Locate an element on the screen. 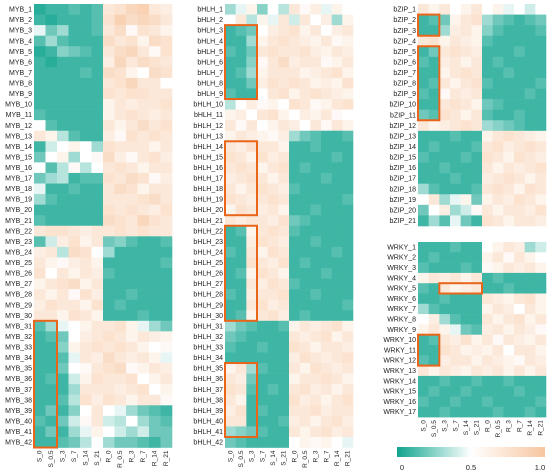 The height and width of the screenshot is (475, 550). row-label: MYB_42 is located at coordinates (18, 443).